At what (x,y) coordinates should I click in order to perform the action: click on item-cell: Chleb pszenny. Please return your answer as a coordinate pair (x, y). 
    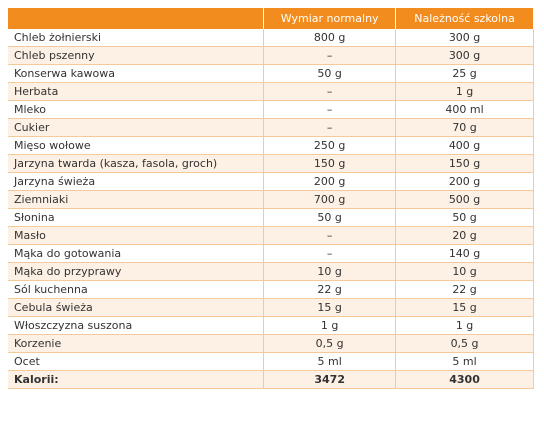
    Looking at the image, I should click on (136, 55).